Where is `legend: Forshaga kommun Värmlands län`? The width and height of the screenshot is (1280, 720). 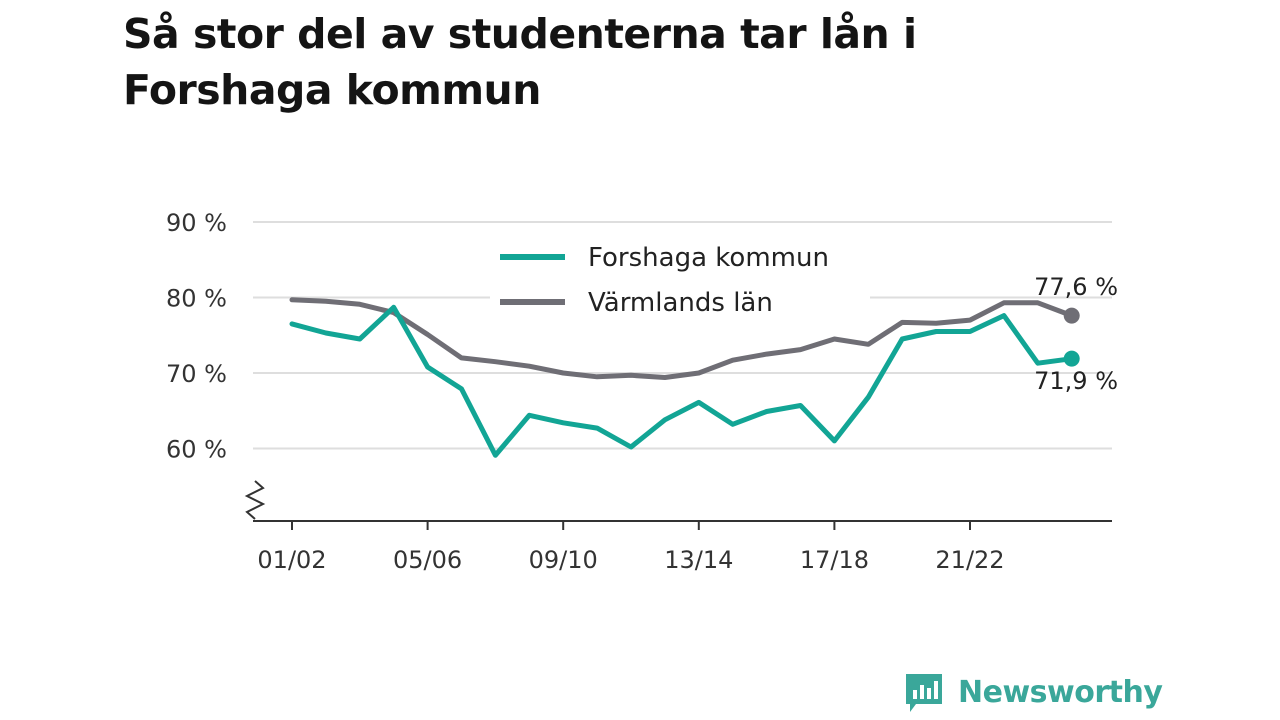
legend: Forshaga kommun Värmlands län is located at coordinates (680, 277).